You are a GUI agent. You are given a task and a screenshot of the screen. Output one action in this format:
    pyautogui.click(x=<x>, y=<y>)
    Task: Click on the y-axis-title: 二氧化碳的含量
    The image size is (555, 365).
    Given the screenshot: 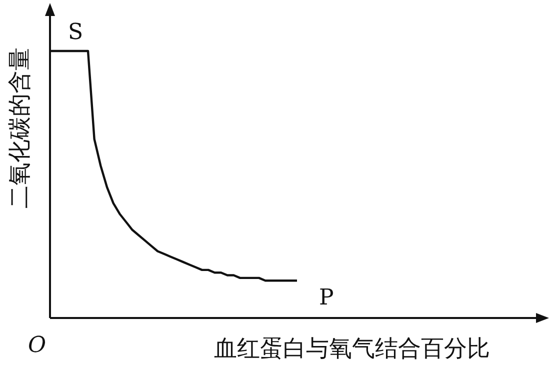 What is the action you would take?
    pyautogui.click(x=20, y=128)
    